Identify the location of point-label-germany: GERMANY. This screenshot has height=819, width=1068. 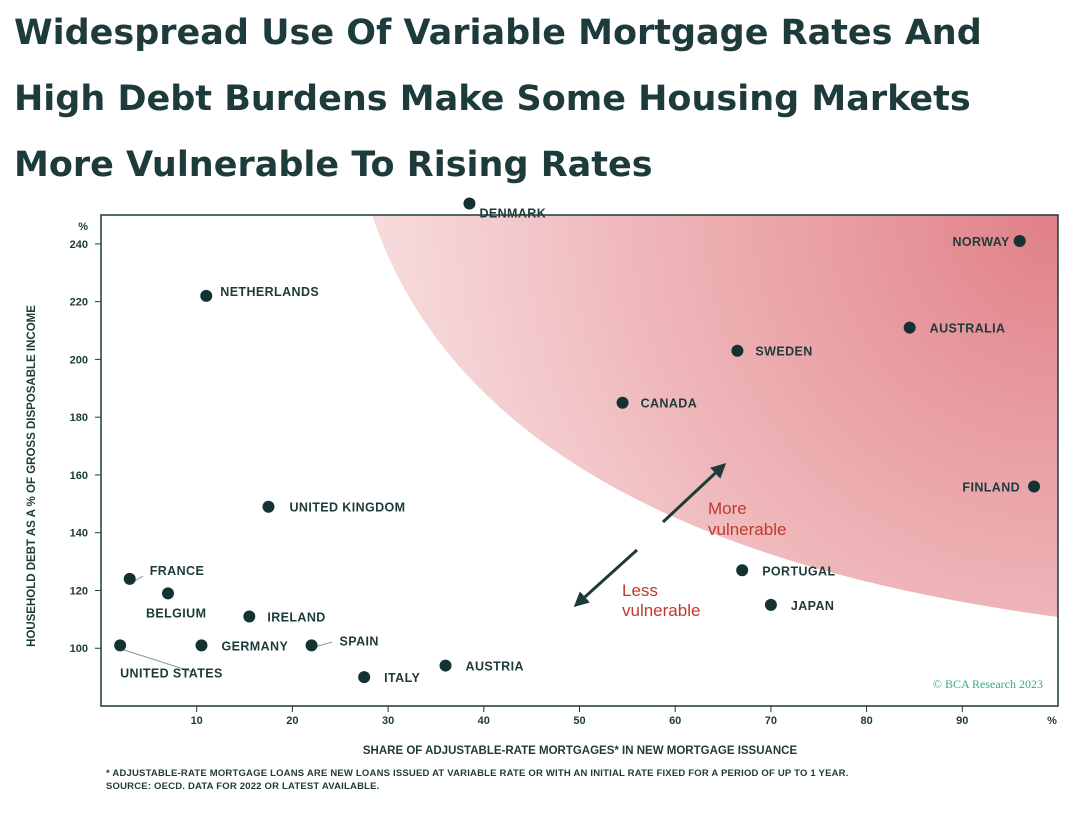
(254, 646).